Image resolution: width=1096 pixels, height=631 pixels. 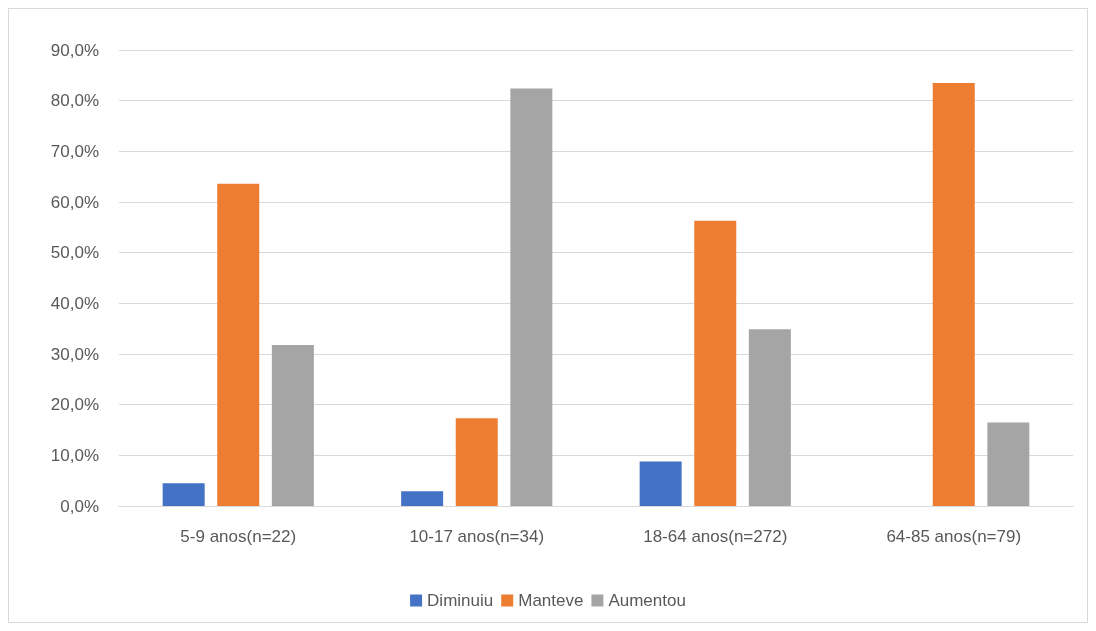 What do you see at coordinates (79, 506) in the screenshot?
I see `y-tick-label: 0,0%` at bounding box center [79, 506].